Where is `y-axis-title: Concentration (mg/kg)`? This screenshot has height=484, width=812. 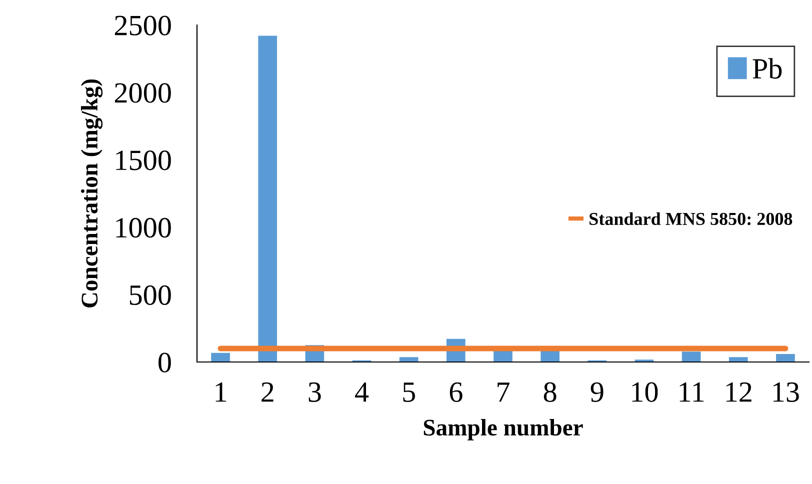
y-axis-title: Concentration (mg/kg) is located at coordinates (91, 193).